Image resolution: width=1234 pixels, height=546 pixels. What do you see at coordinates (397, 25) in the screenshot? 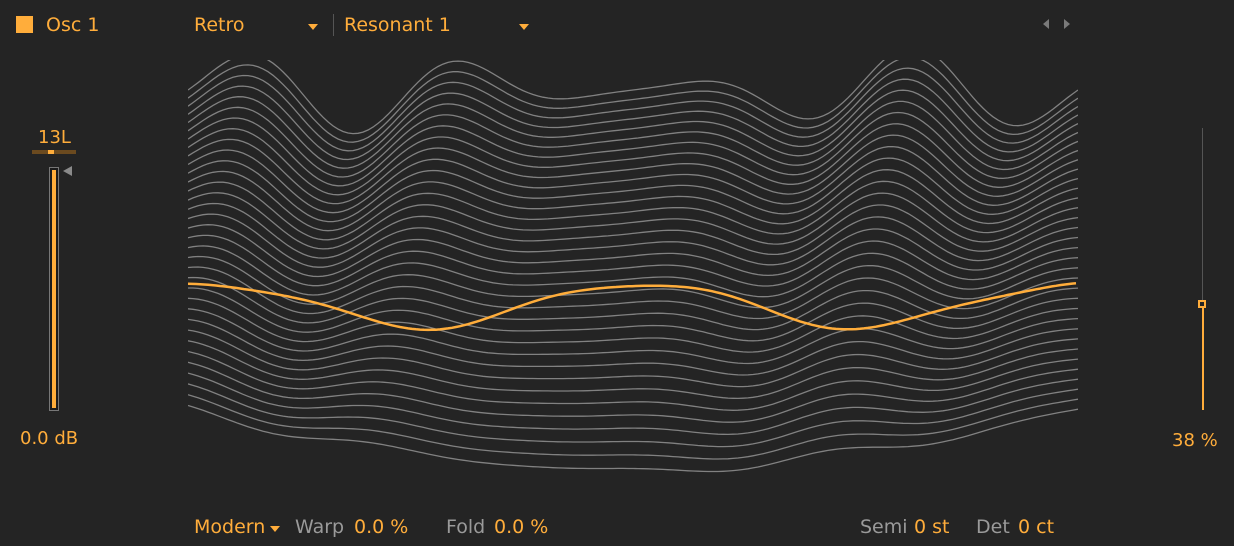
I see `wavetable-name-dropdown: Resonant 1` at bounding box center [397, 25].